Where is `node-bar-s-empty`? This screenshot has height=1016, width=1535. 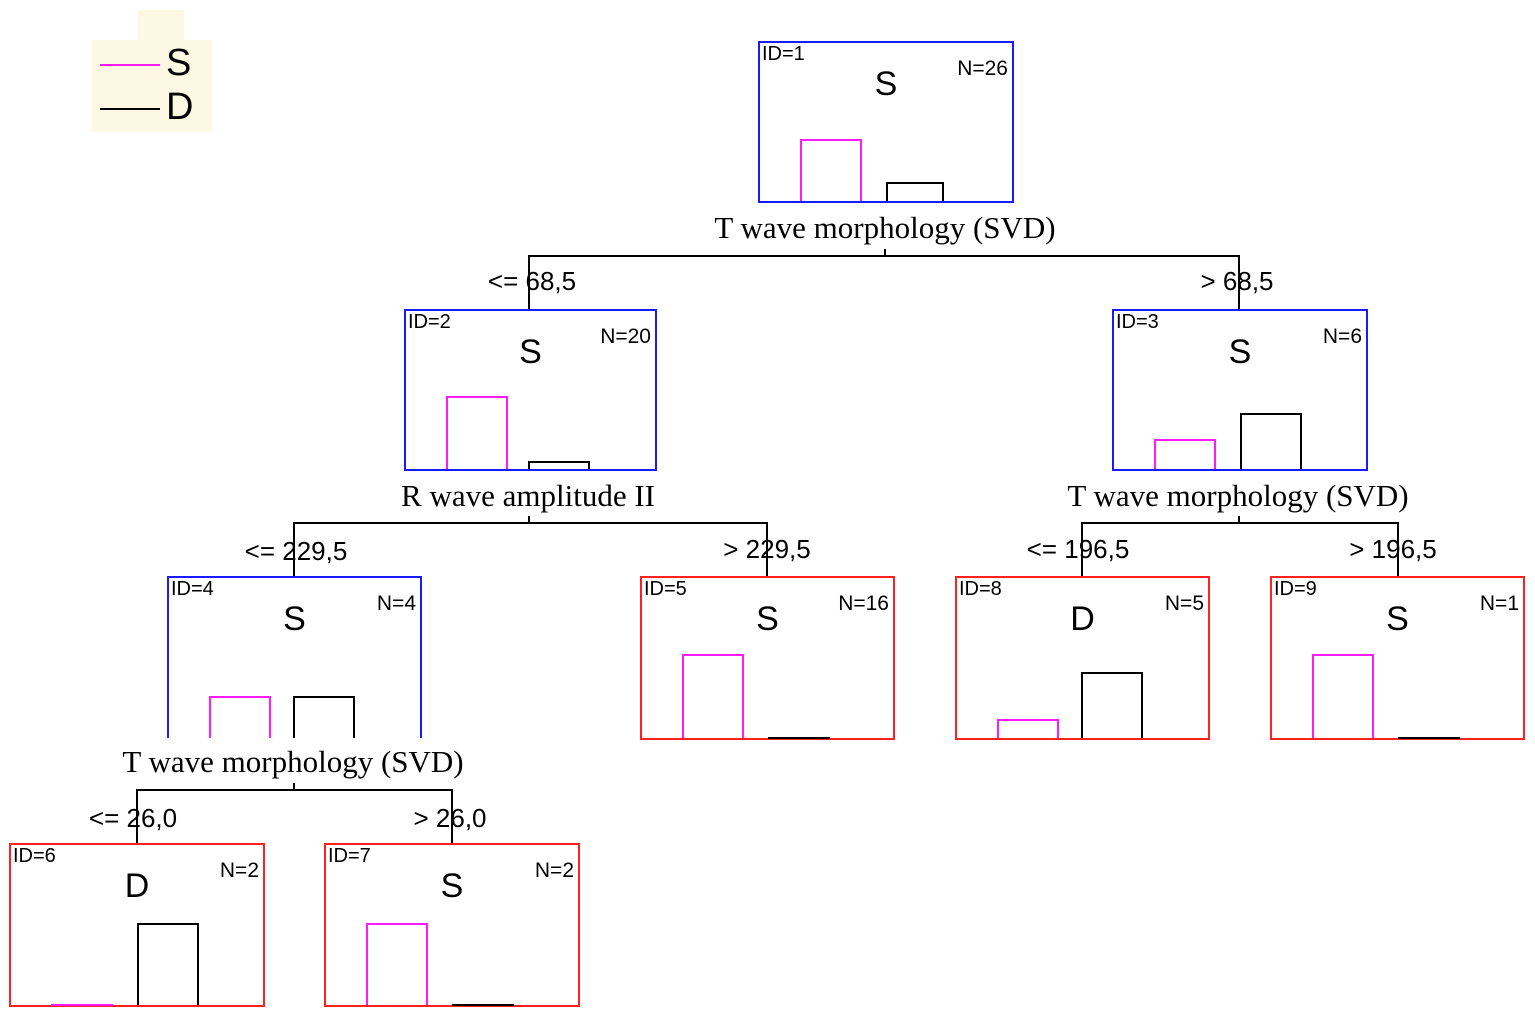 node-bar-s-empty is located at coordinates (82, 1005).